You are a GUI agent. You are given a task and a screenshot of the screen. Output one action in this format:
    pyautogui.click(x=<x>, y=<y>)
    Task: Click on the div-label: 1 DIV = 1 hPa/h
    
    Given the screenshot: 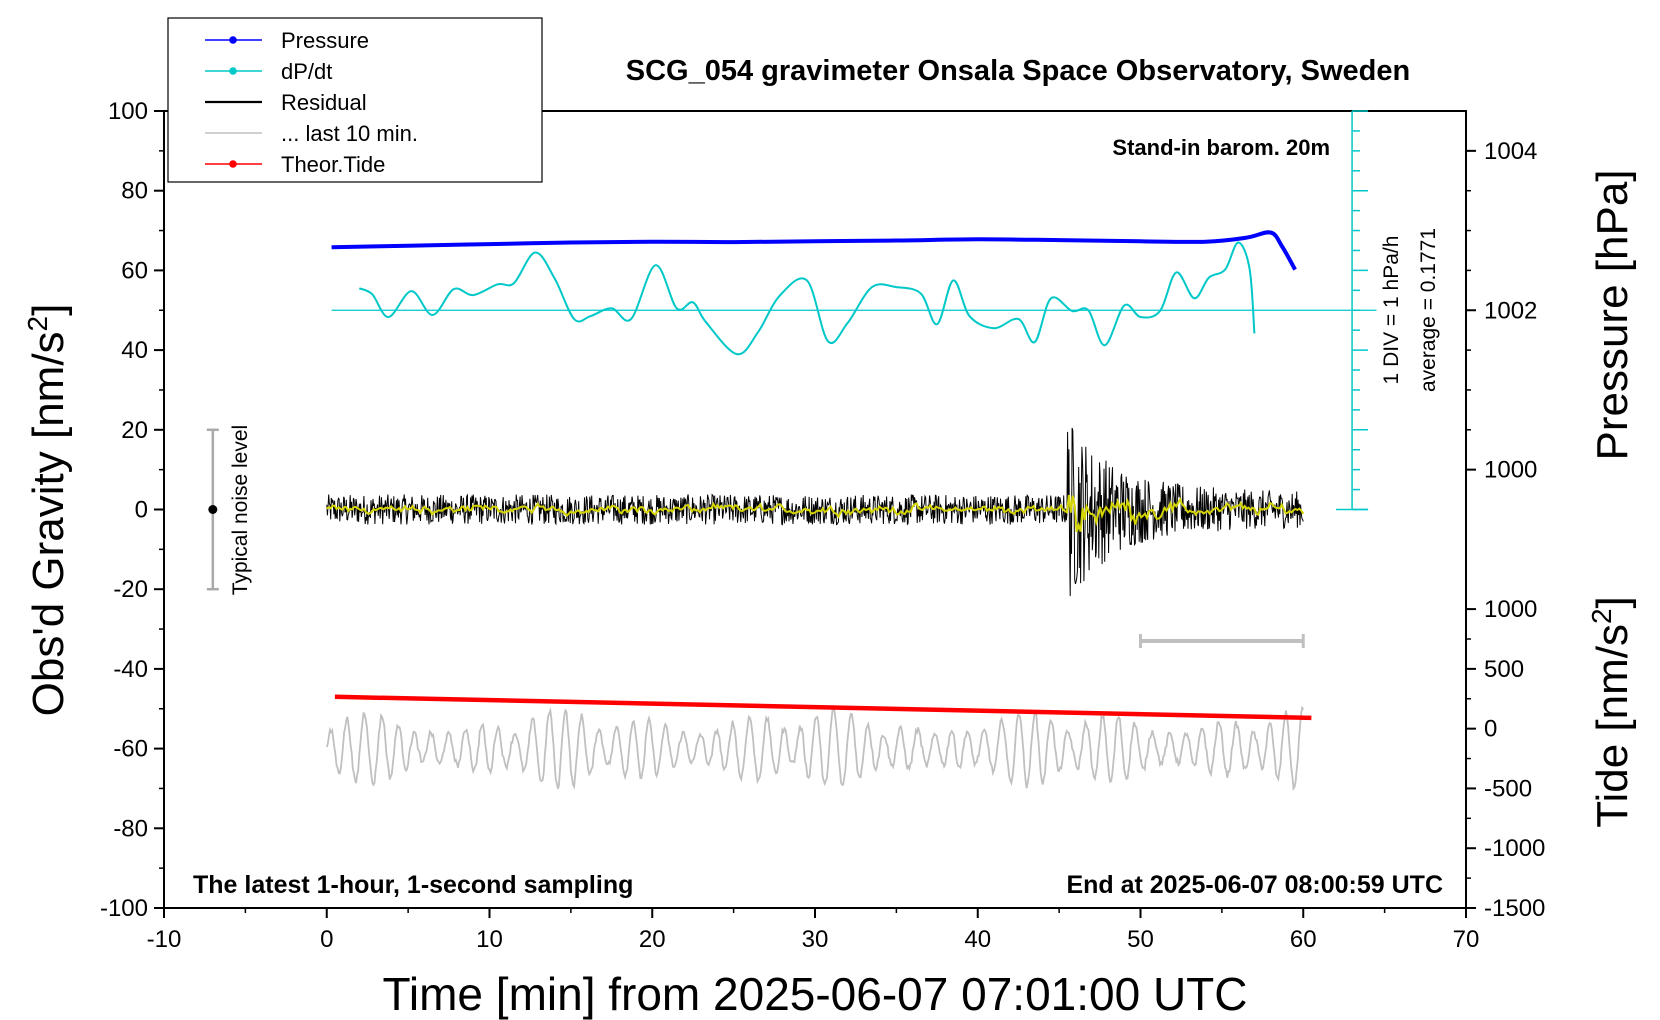 What is the action you would take?
    pyautogui.click(x=1391, y=310)
    